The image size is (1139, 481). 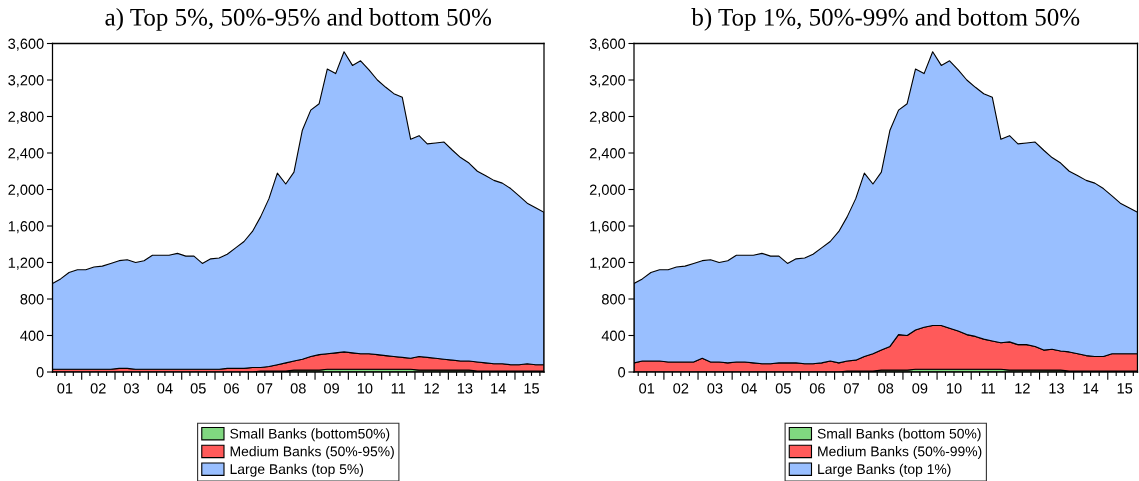 What do you see at coordinates (312, 453) in the screenshot?
I see `legend-label: Medium Banks (50%-95%)` at bounding box center [312, 453].